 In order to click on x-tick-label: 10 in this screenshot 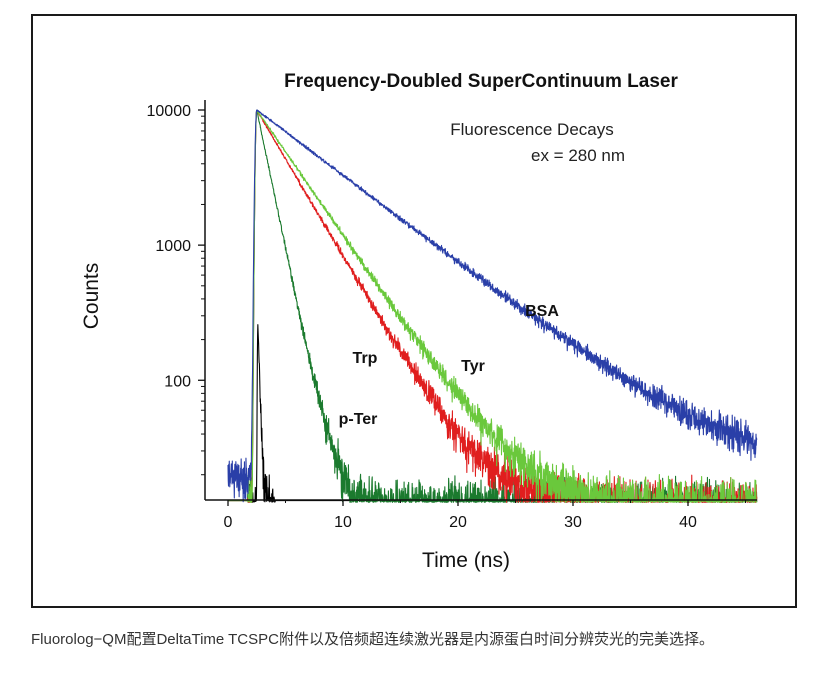, I will do `click(343, 522)`.